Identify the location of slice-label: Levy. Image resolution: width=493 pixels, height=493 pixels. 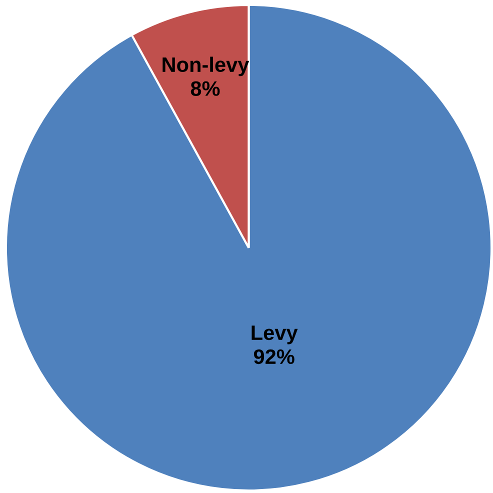
(275, 335).